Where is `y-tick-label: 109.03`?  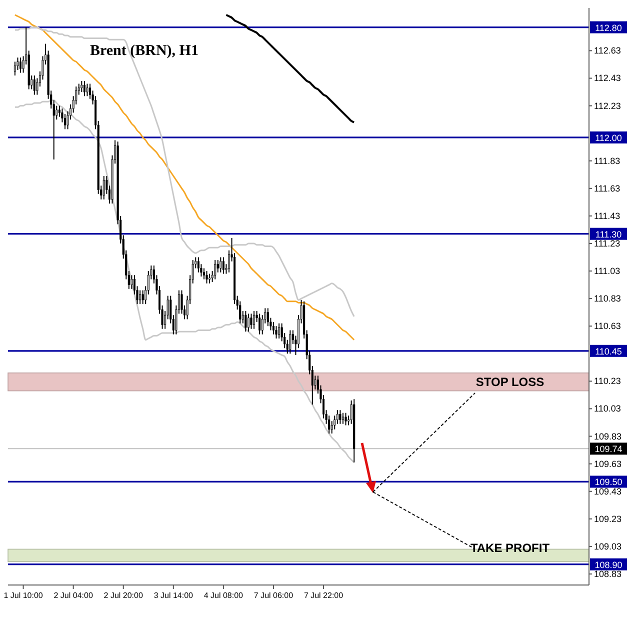
y-tick-label: 109.03 is located at coordinates (608, 546).